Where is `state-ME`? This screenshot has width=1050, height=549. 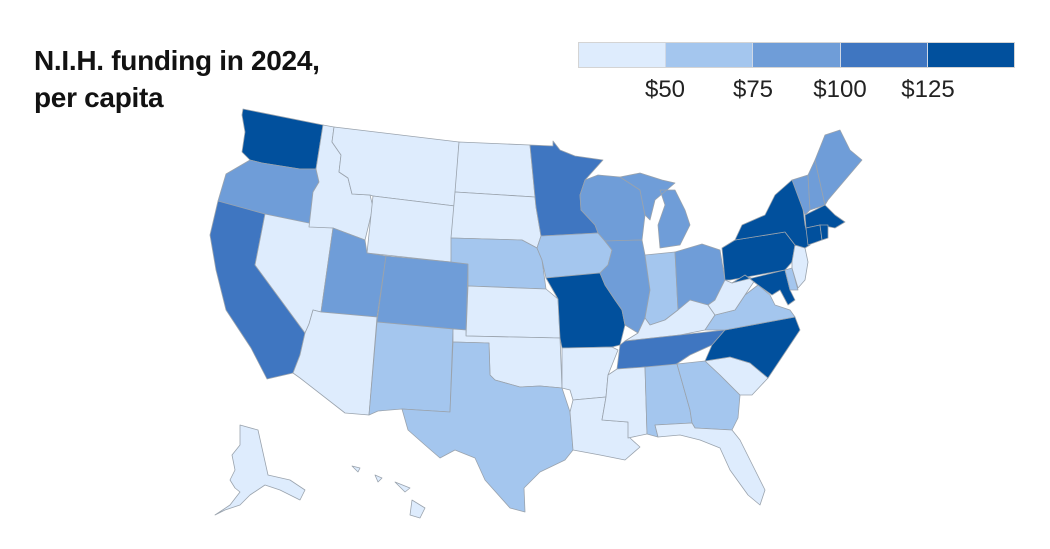 state-ME is located at coordinates (838, 167).